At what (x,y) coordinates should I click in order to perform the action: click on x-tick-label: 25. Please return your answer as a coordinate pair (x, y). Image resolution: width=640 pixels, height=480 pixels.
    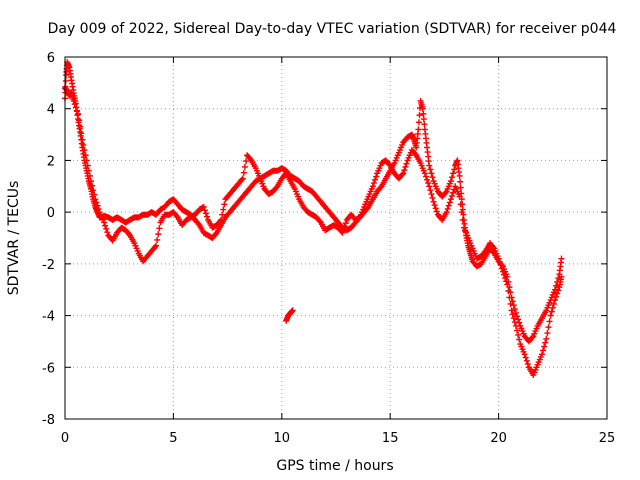
    Looking at the image, I should click on (607, 438).